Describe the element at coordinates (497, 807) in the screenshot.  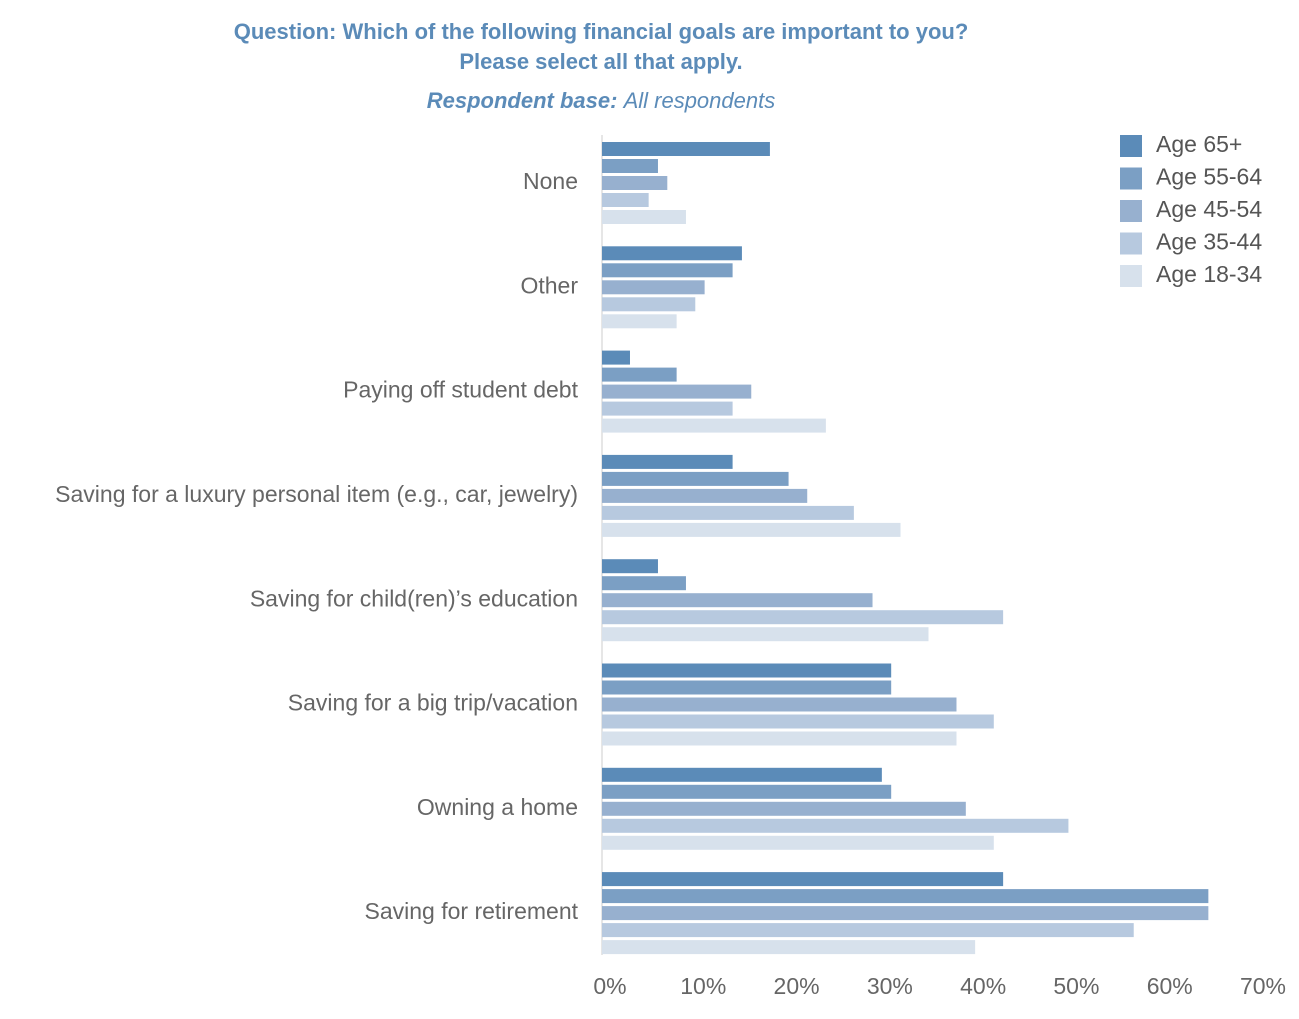
I see `y-tick-label: Owning a home` at that location.